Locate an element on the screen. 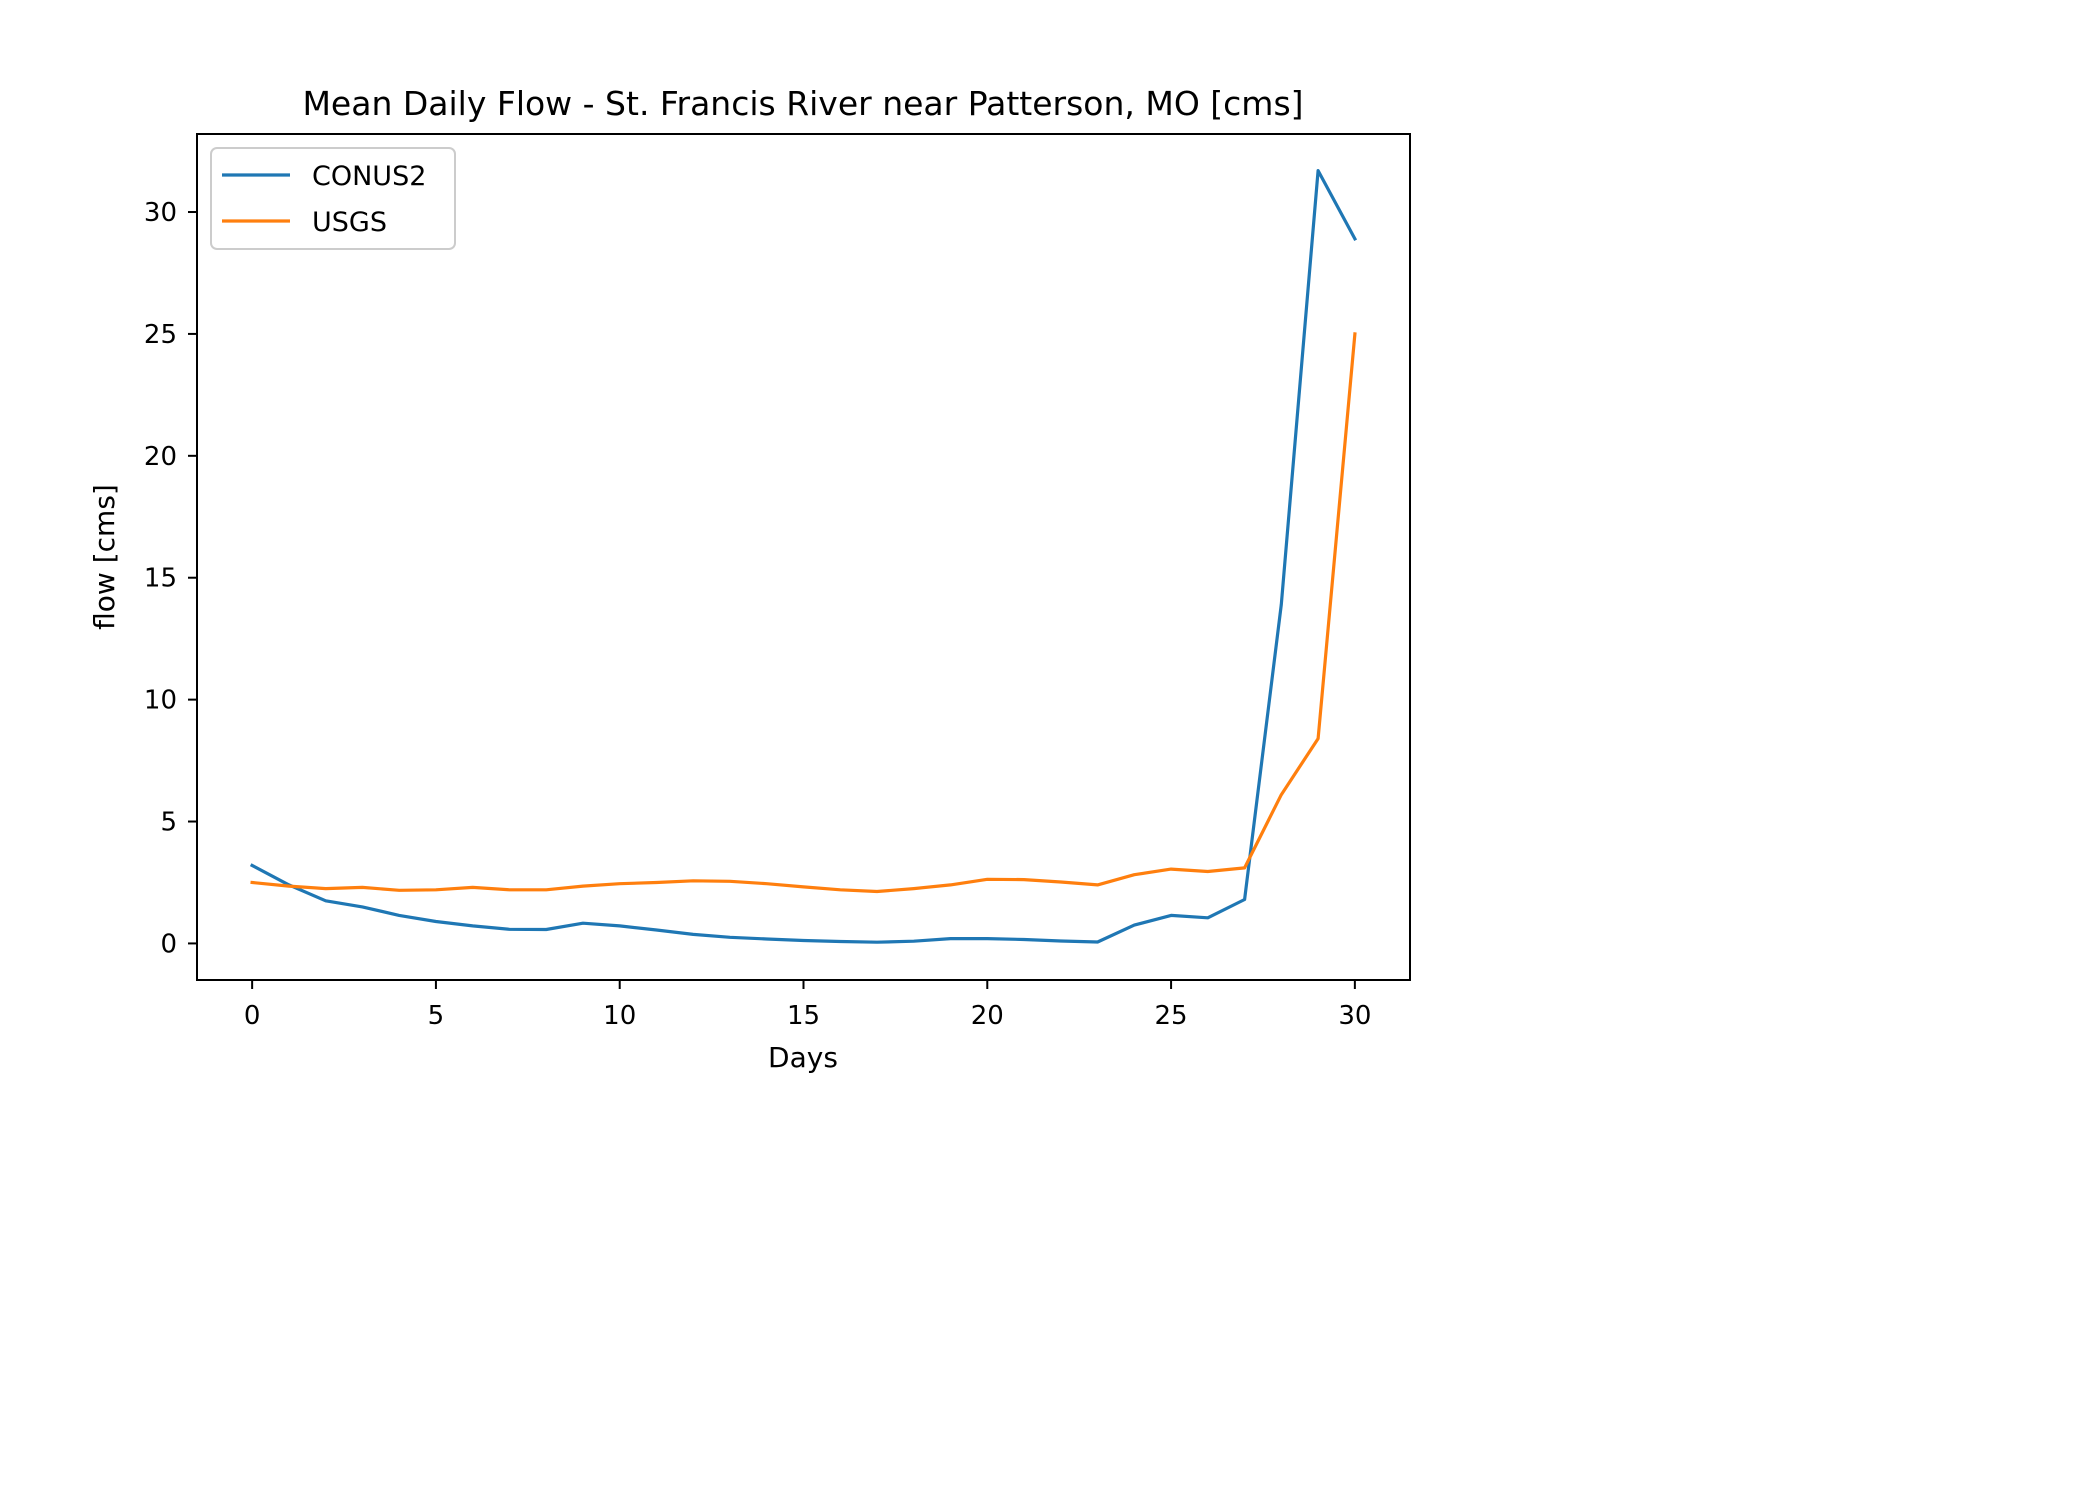  y-axis-ticks: 0 5 10 15 20 25 30 is located at coordinates (170, 578).